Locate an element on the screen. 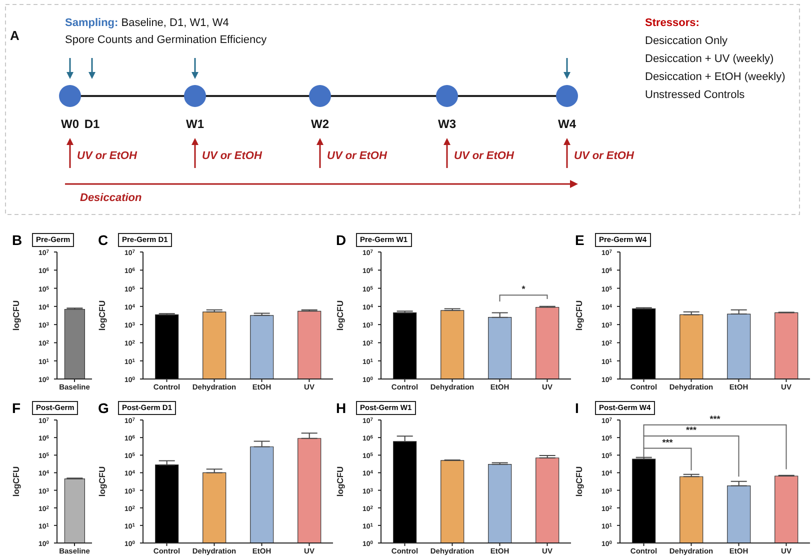  text: W2 is located at coordinates (320, 124).